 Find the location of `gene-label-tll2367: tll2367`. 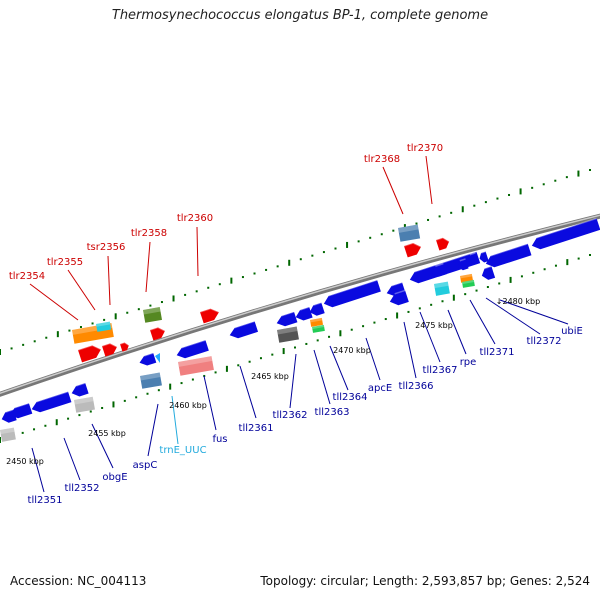

gene-label-tll2367: tll2367 is located at coordinates (440, 370).